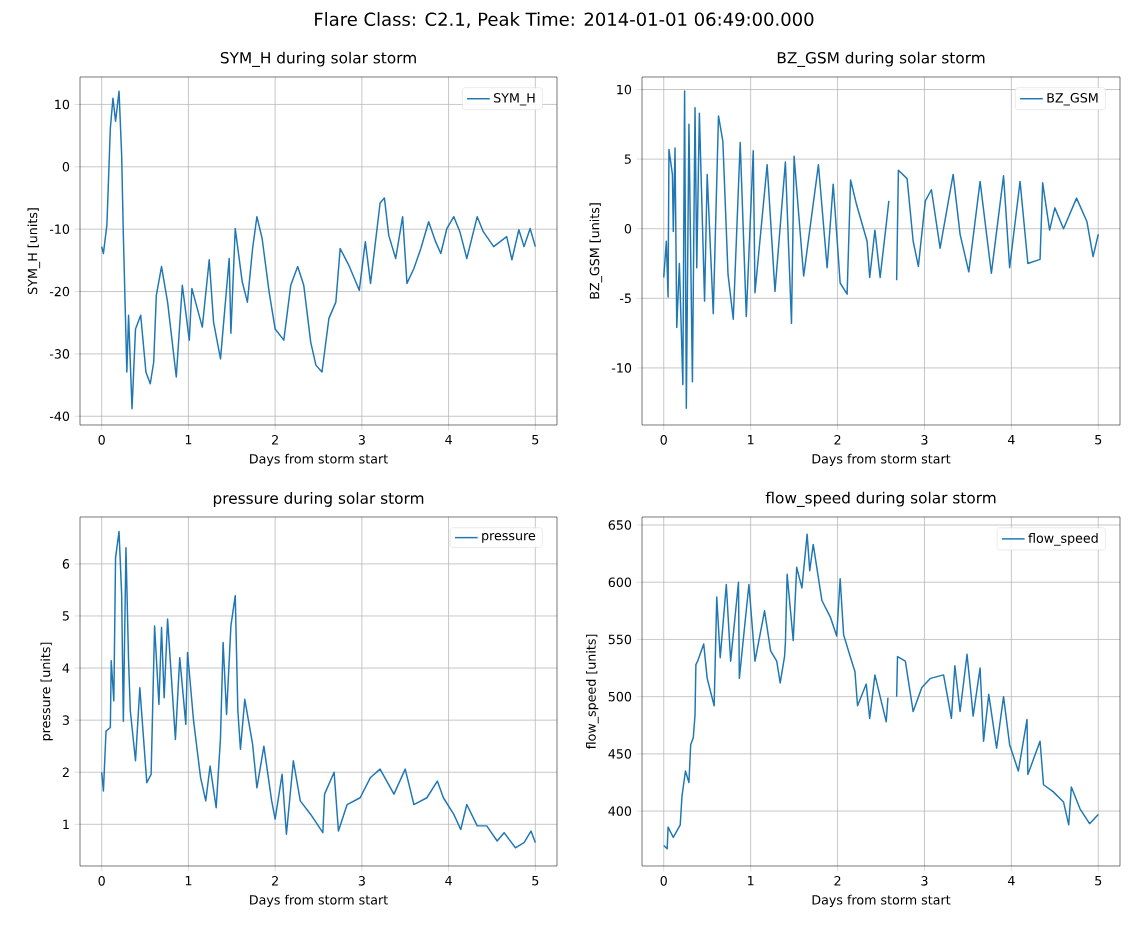 The width and height of the screenshot is (1128, 929). What do you see at coordinates (318, 499) in the screenshot?
I see `chart-title: pressure during solar storm` at bounding box center [318, 499].